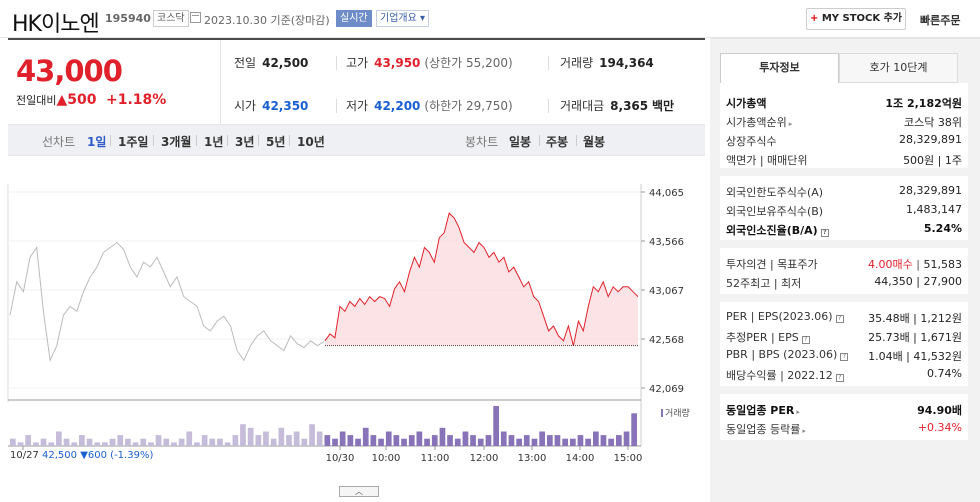  Describe the element at coordinates (62, 100) in the screenshot. I see `up-triangle-icon: ▲` at that location.